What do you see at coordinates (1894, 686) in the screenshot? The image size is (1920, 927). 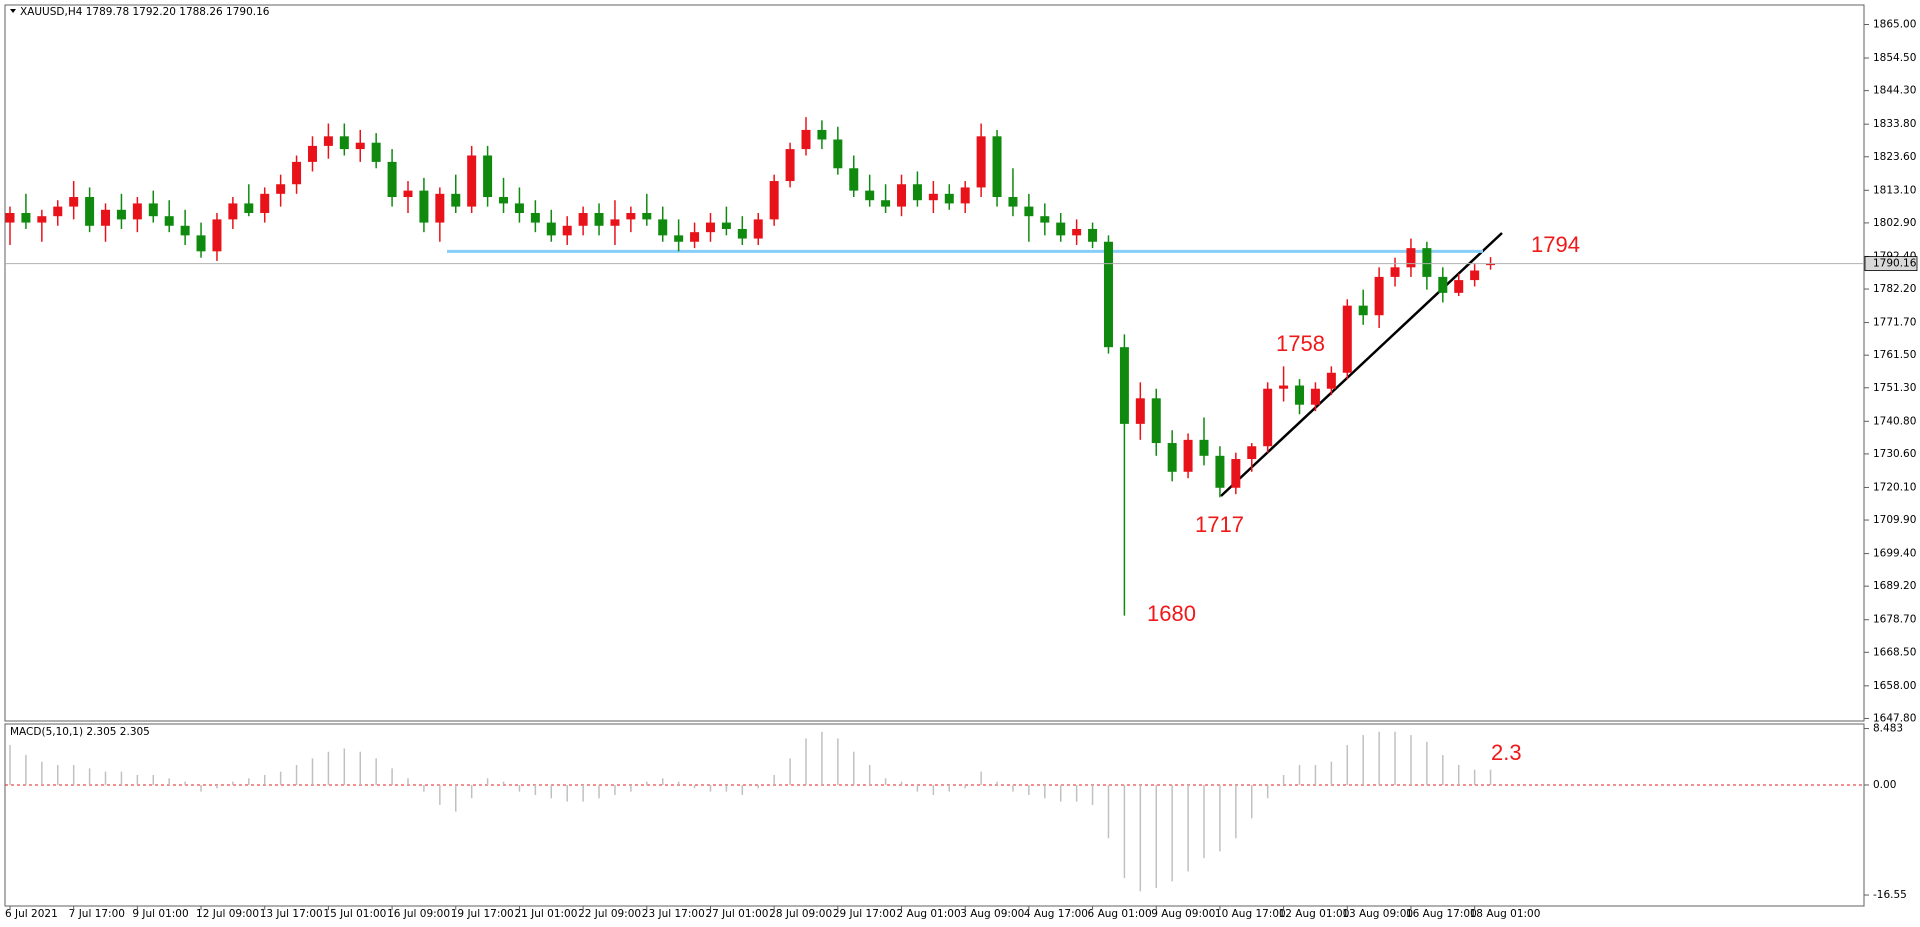 I see `y-tick-label: 1658.00` at bounding box center [1894, 686].